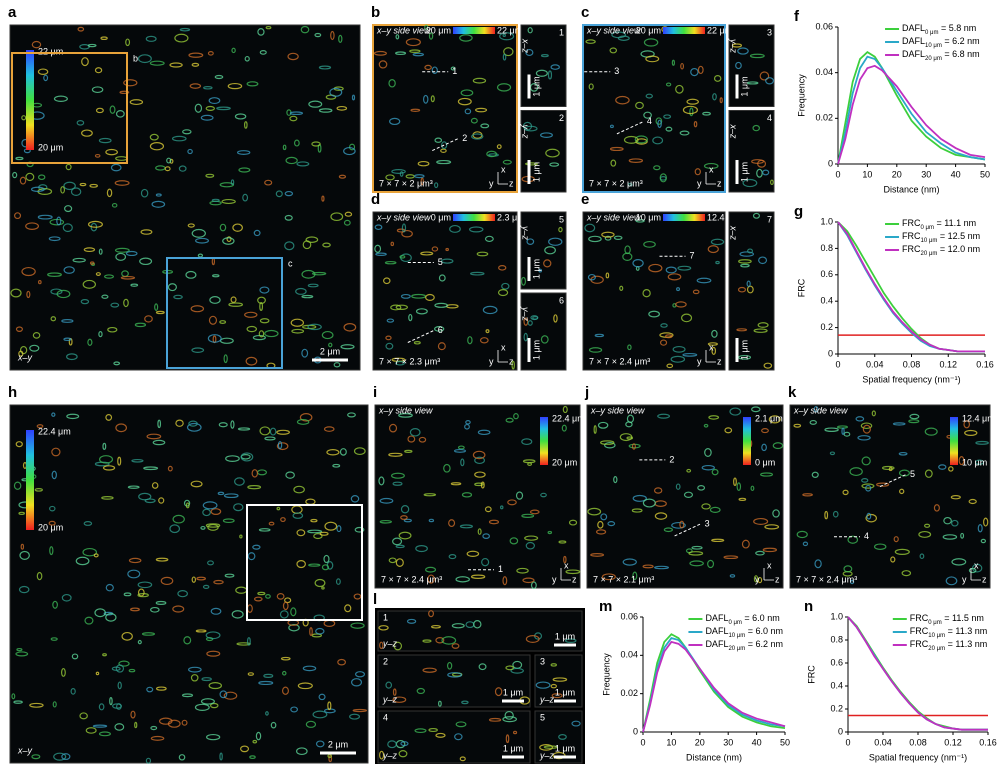  What do you see at coordinates (948, 632) in the screenshot?
I see `legend-entry: FRC10 μm = 11.3 nm` at bounding box center [948, 632].